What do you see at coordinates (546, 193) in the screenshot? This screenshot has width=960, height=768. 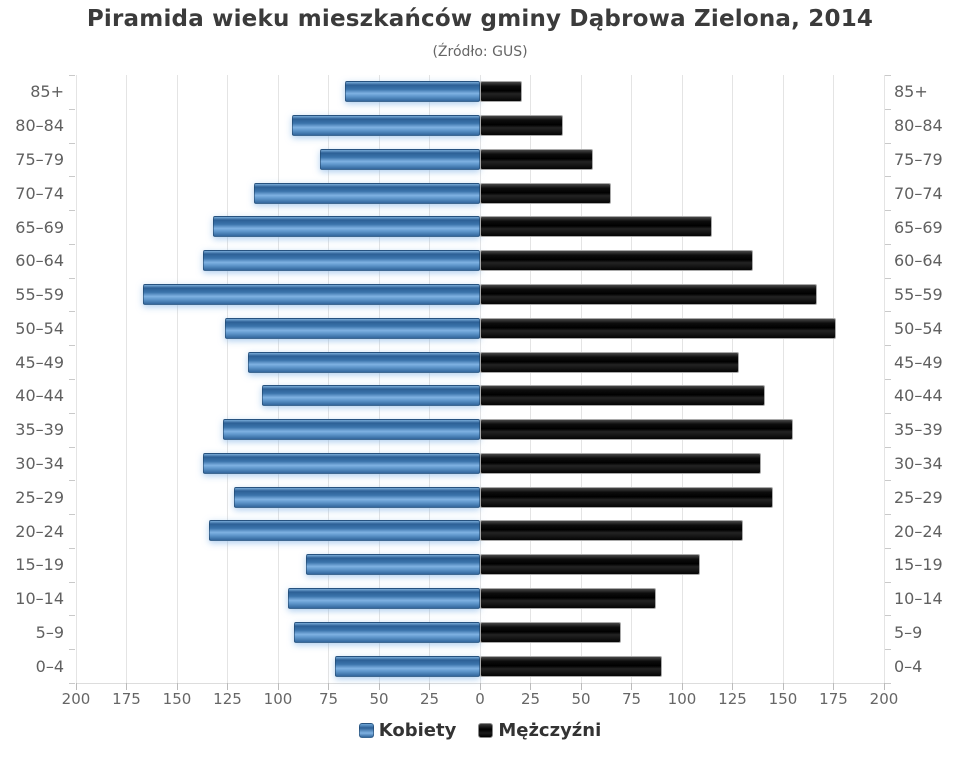 I see `bar-mezczyzni-70–74` at bounding box center [546, 193].